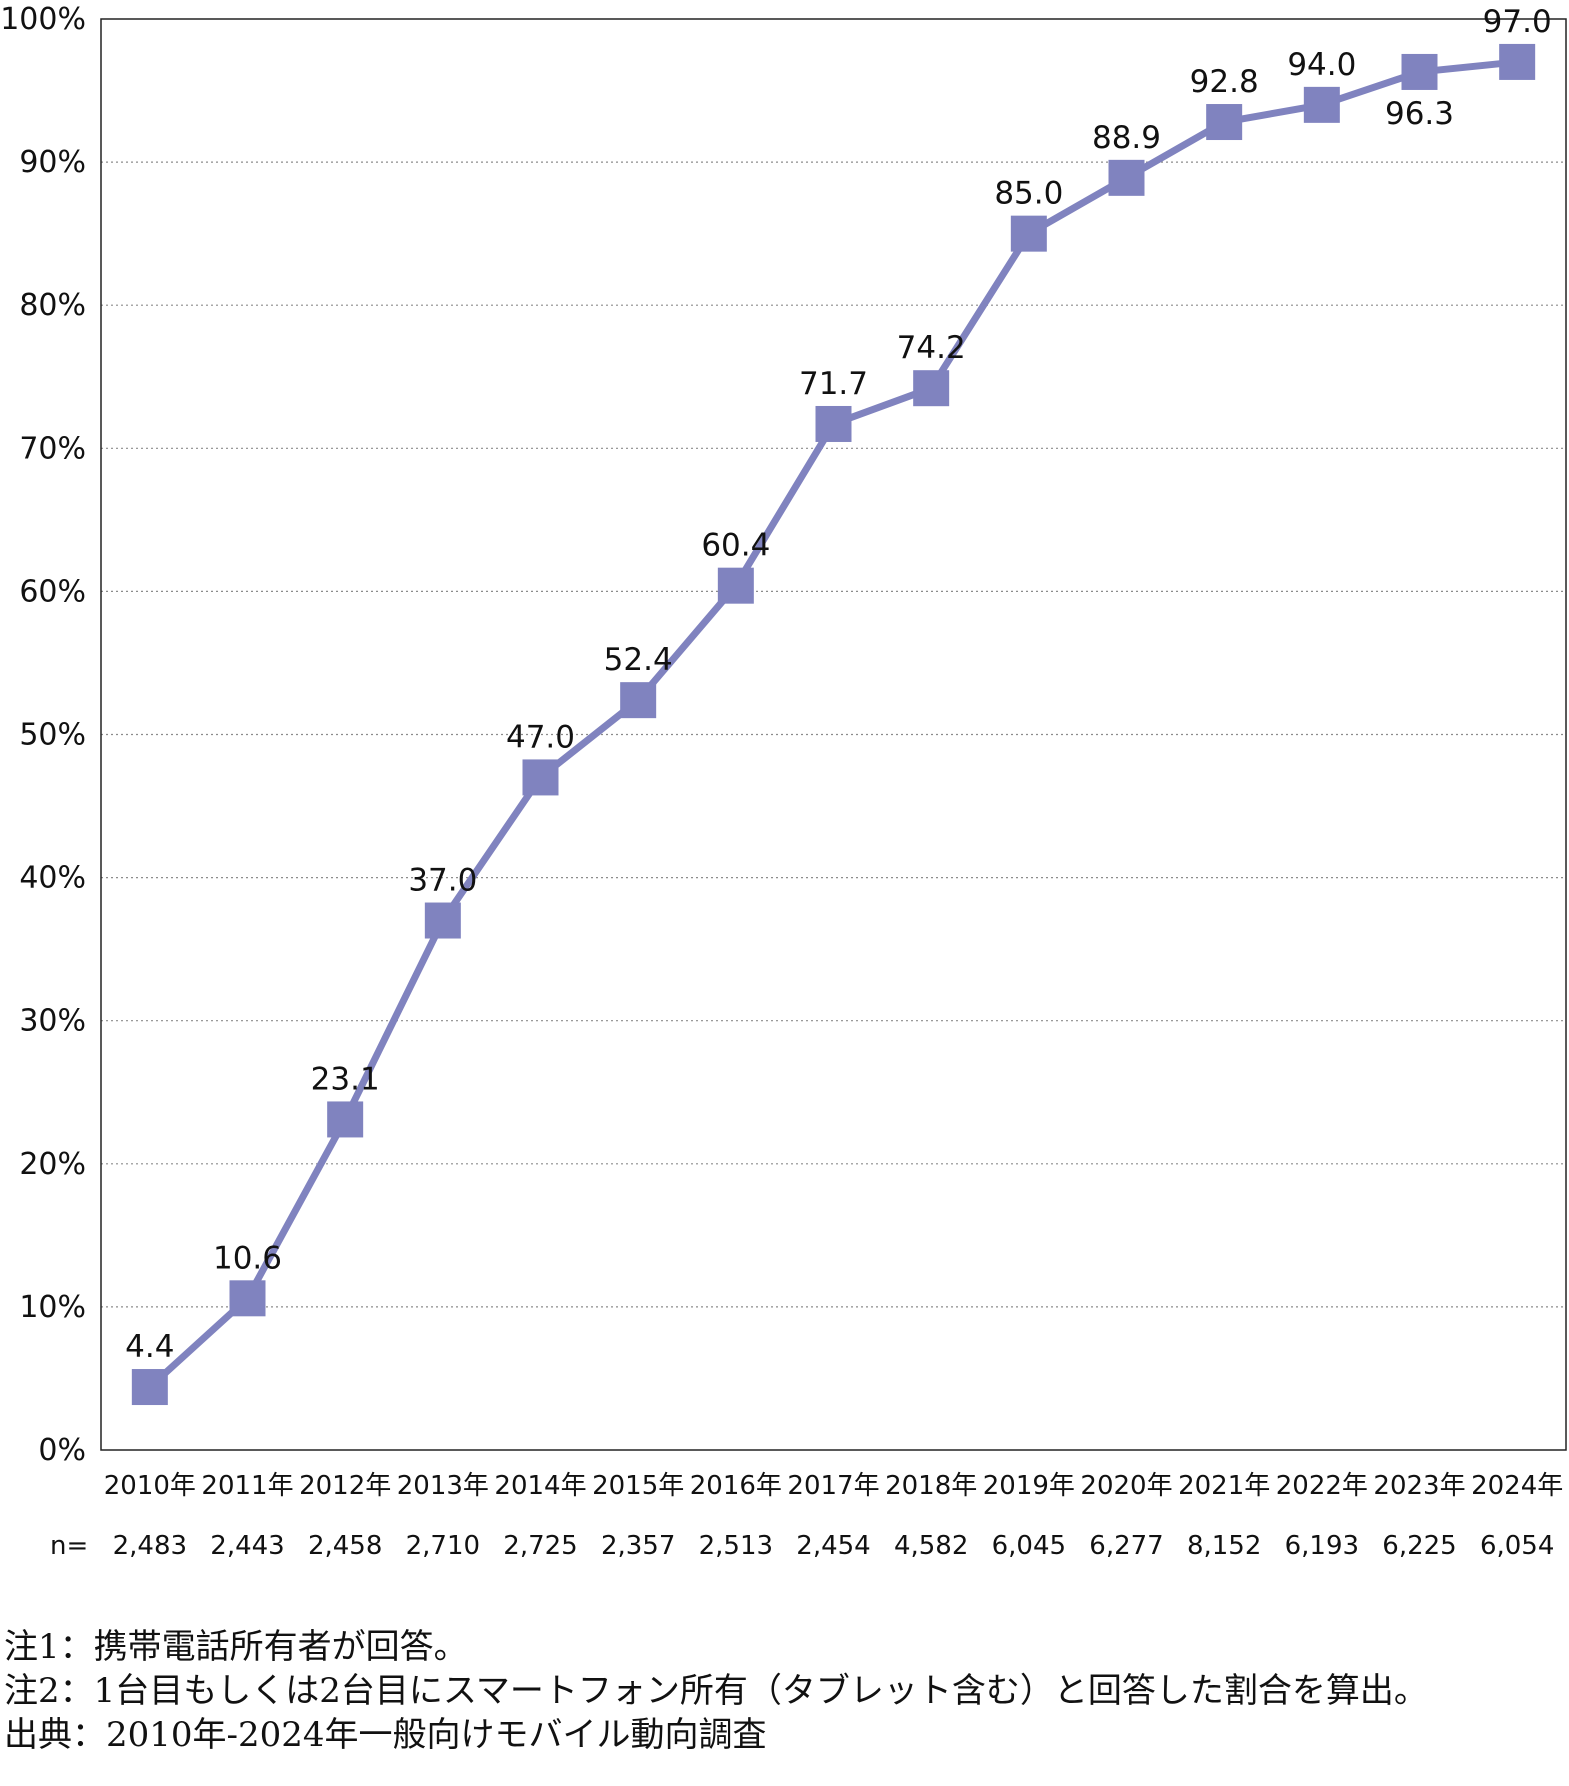 The height and width of the screenshot is (1786, 1569). Describe the element at coordinates (345, 1486) in the screenshot. I see `x-tick-label: 2012年` at that location.